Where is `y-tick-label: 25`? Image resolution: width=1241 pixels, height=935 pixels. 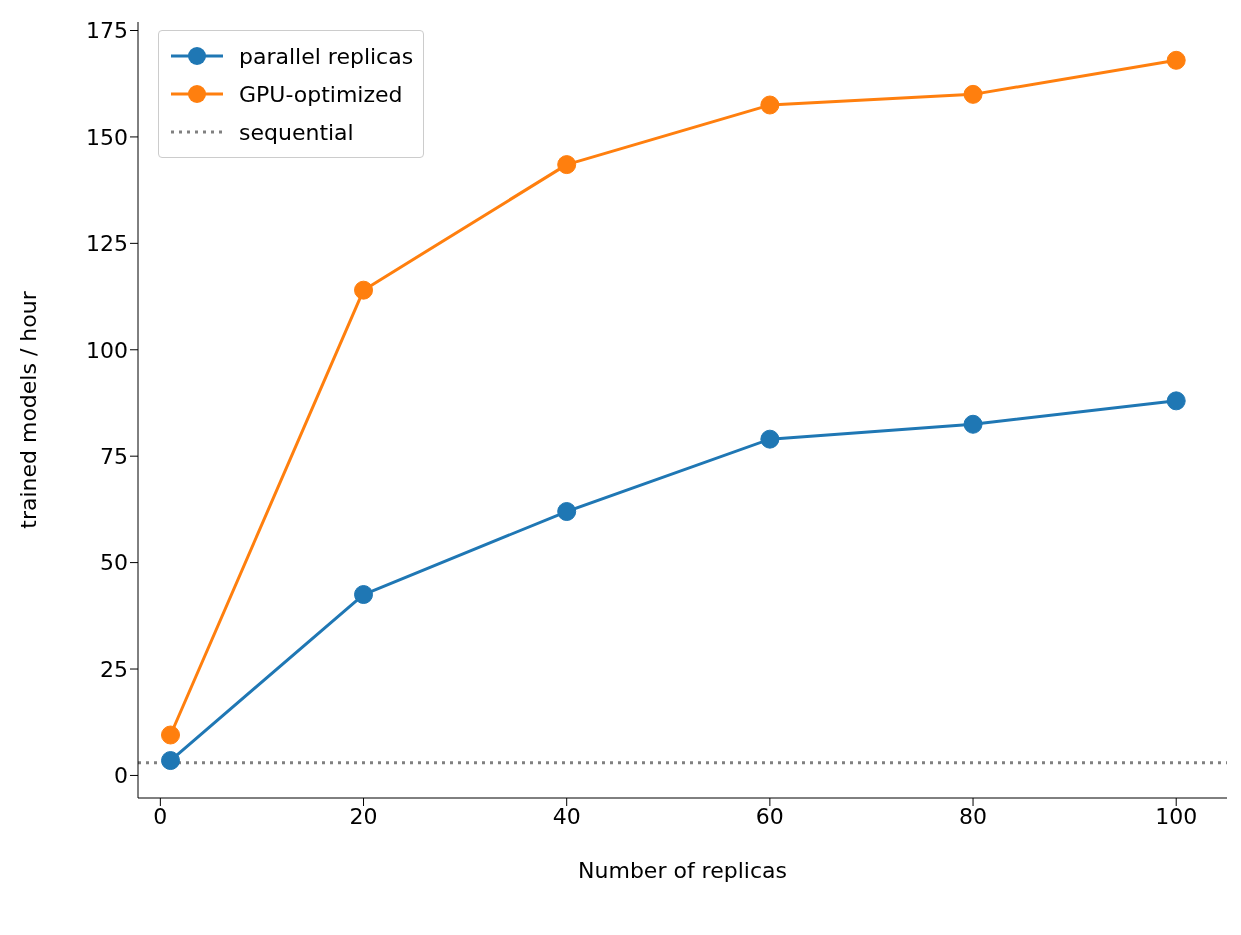
y-tick-label: 25 is located at coordinates (114, 669).